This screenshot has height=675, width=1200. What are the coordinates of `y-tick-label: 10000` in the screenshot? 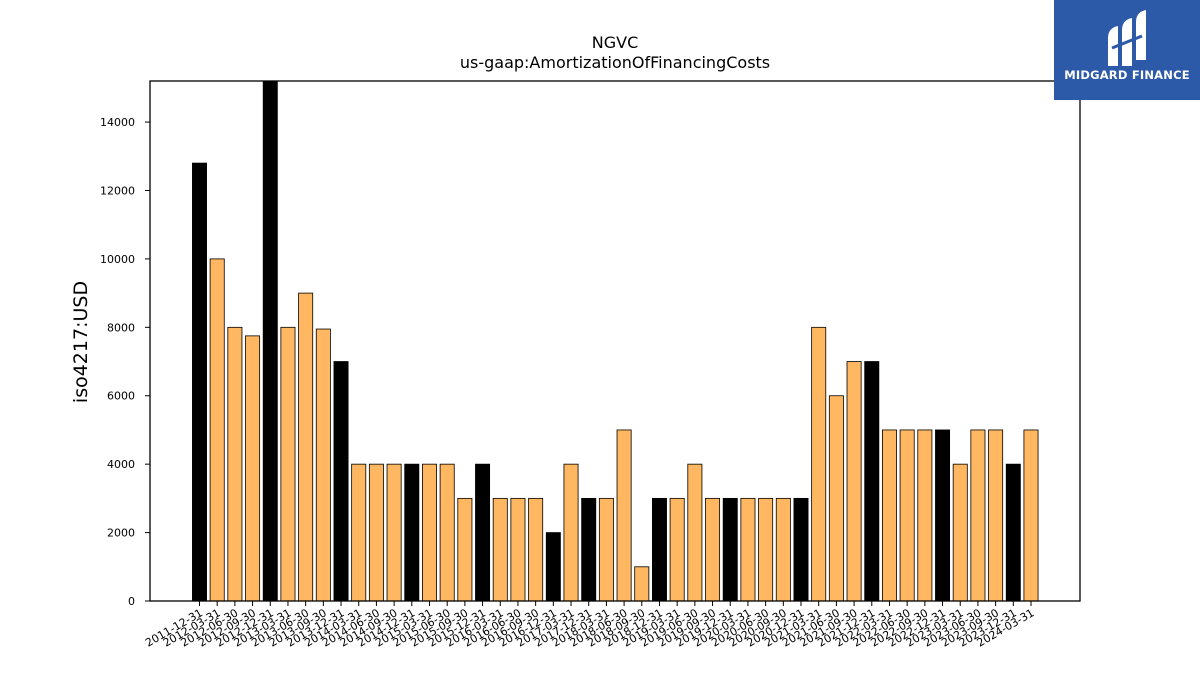 It's located at (117, 259).